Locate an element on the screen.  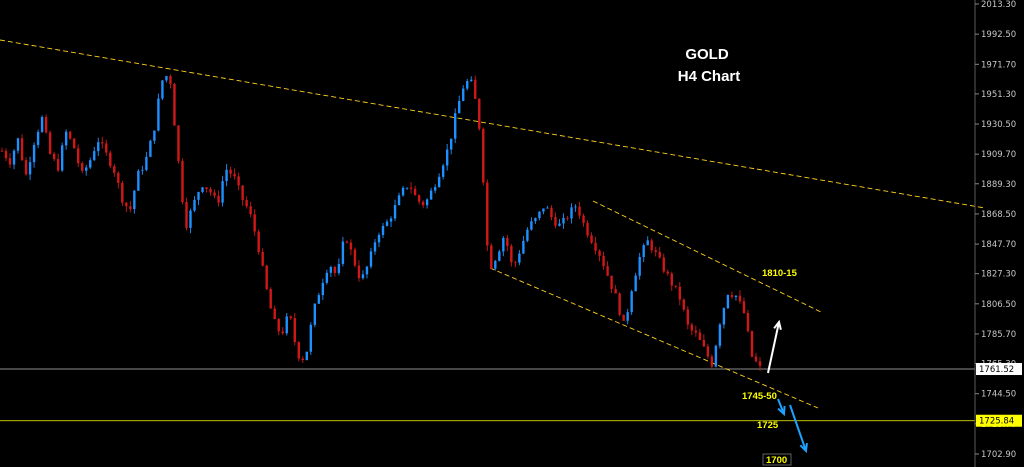
arrow-down-to-1725-head is located at coordinates (781, 411).